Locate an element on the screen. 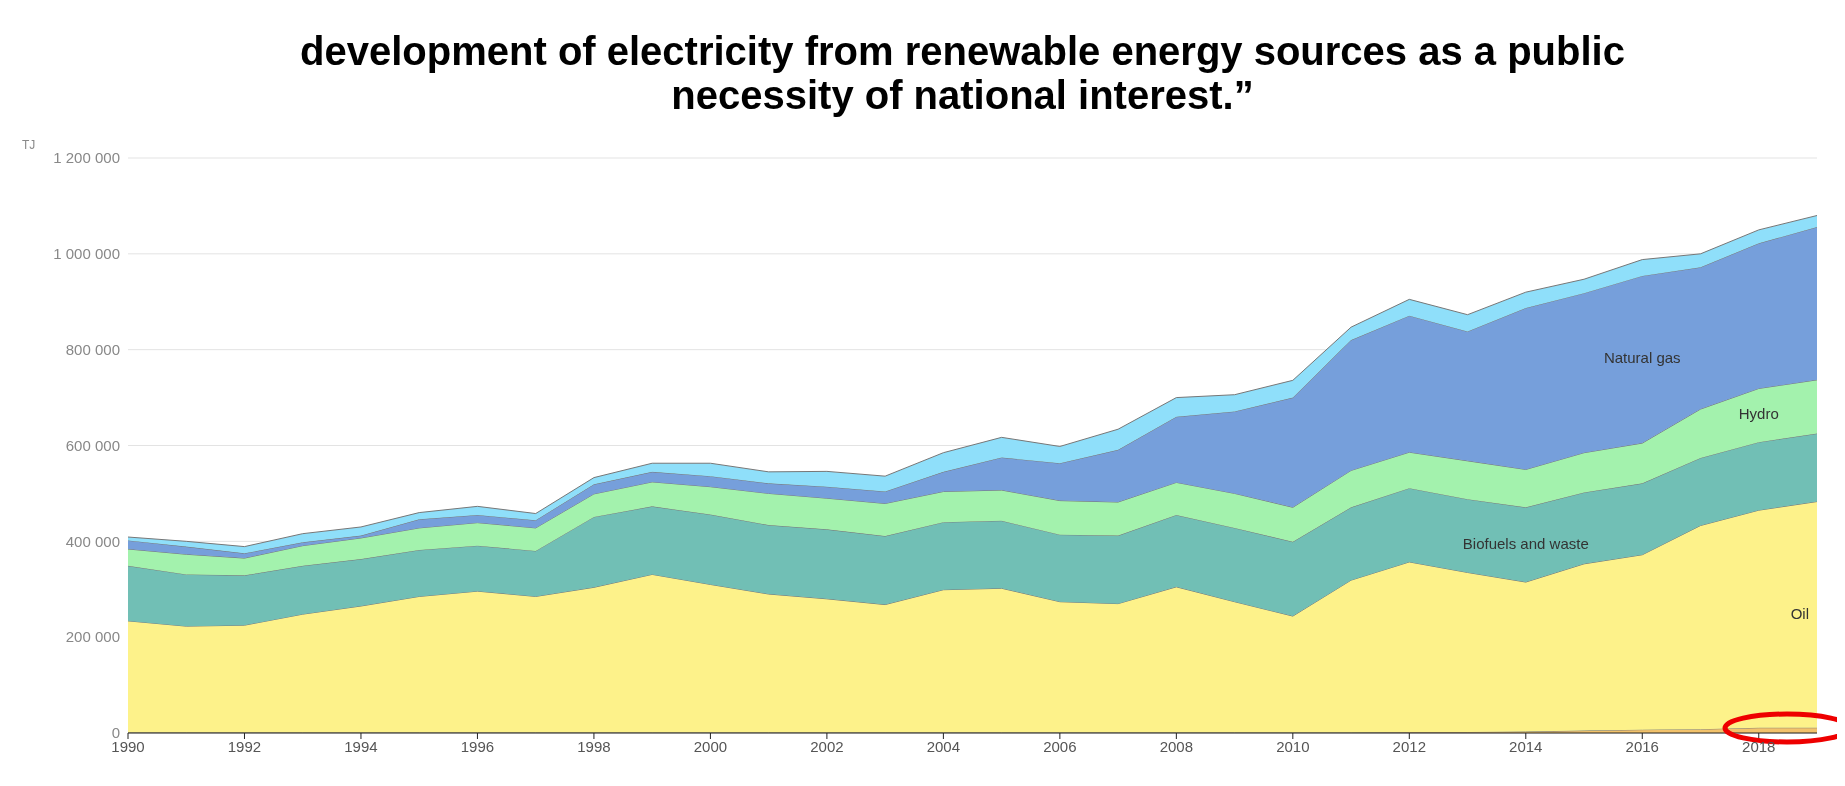 This screenshot has height=786, width=1845. x-tick-label: 1994 is located at coordinates (361, 746).